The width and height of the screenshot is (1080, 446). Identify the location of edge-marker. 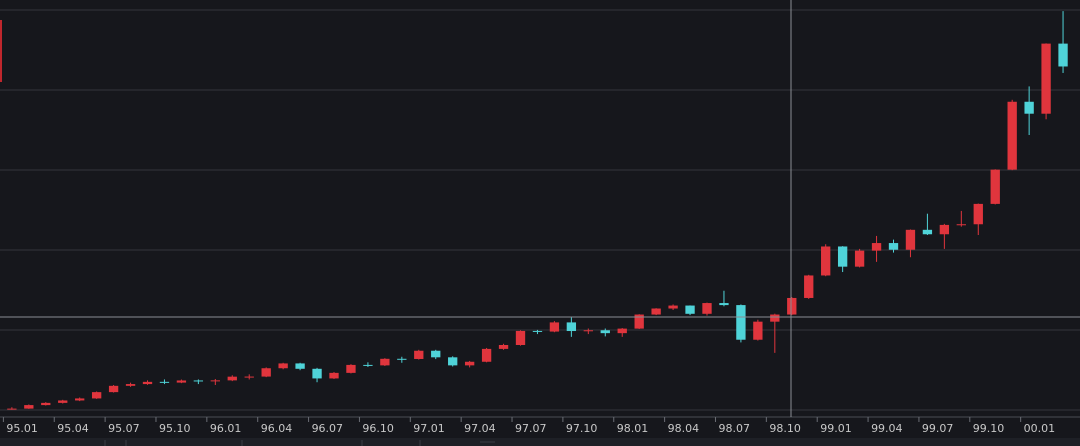
(1, 51).